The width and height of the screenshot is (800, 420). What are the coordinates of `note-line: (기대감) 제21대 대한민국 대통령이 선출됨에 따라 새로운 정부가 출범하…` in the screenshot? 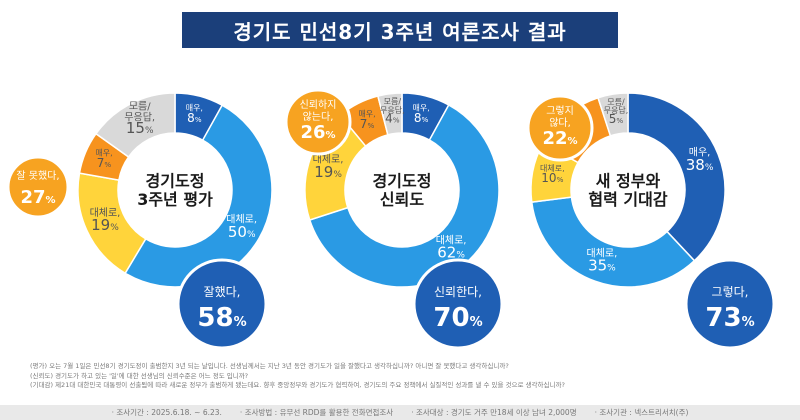 It's located at (297, 385).